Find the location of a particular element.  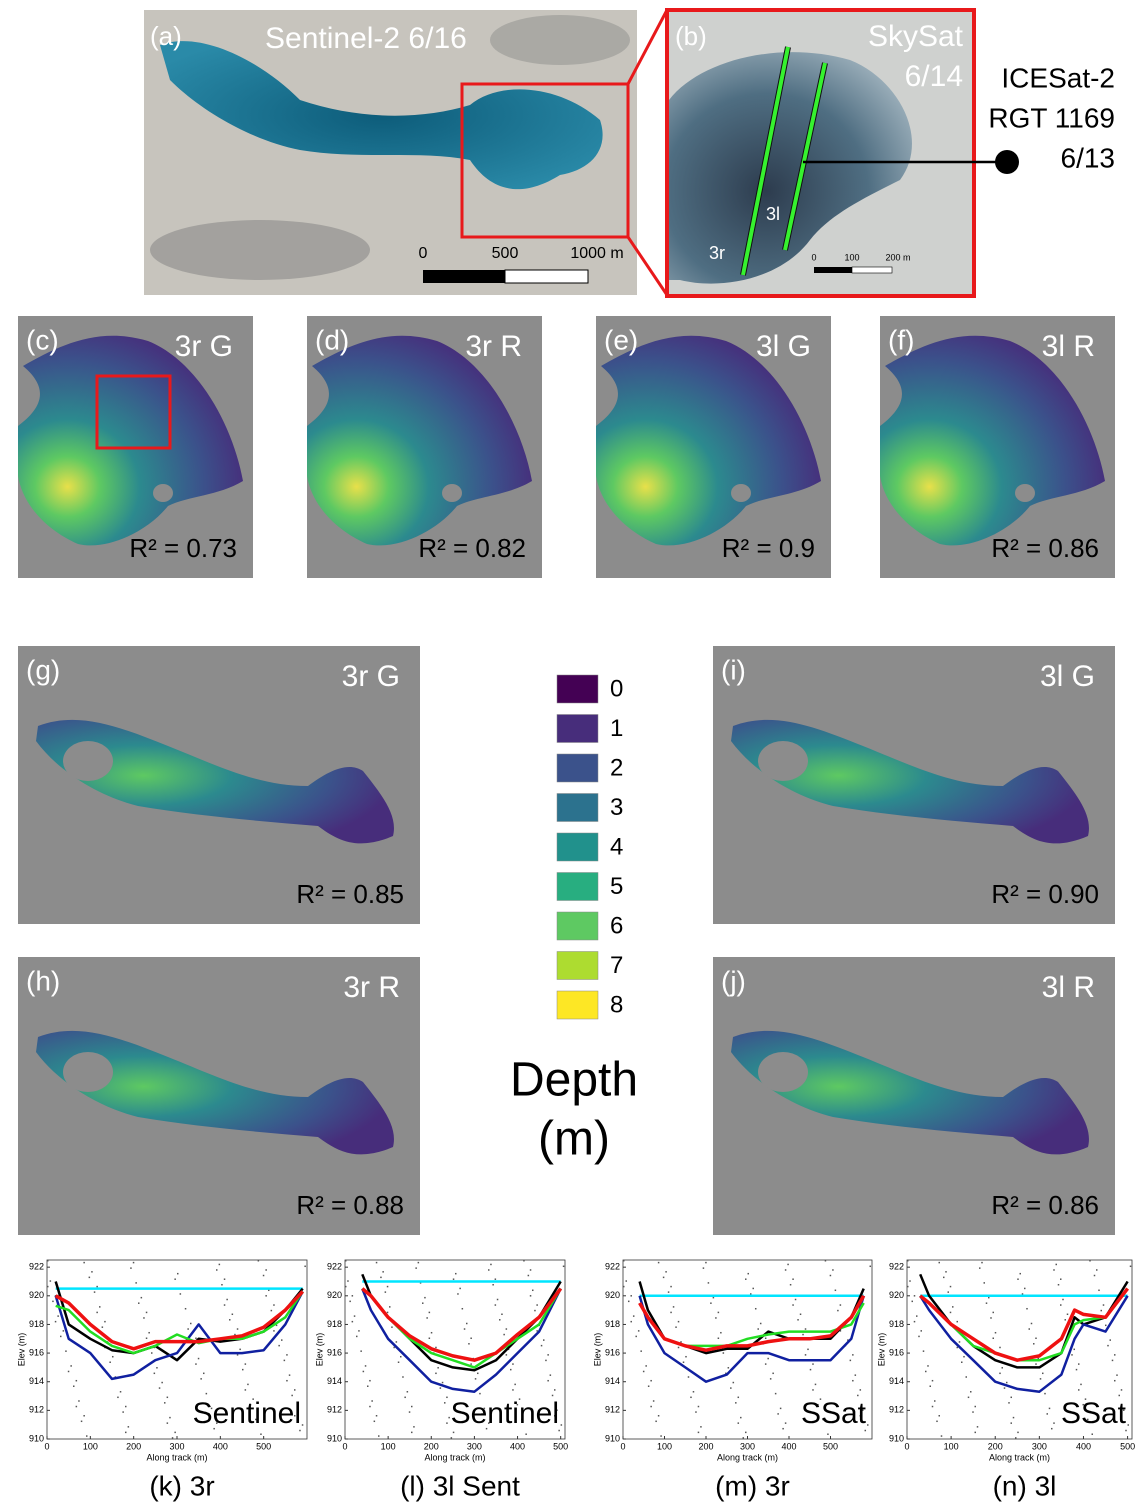

legend-swatch is located at coordinates (577, 689).